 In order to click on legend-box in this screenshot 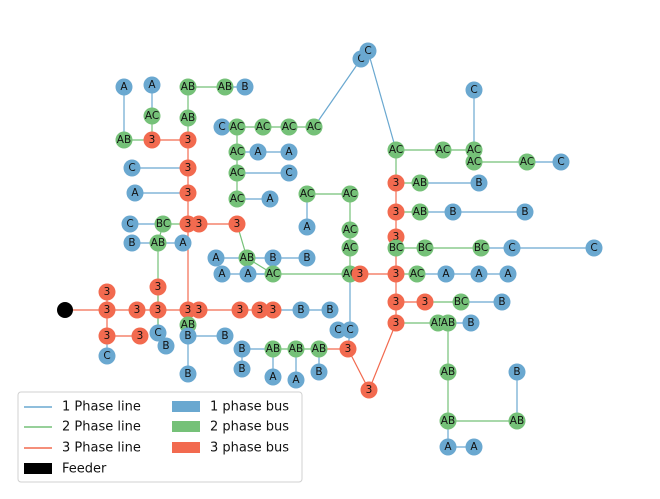, I will do `click(160, 437)`.